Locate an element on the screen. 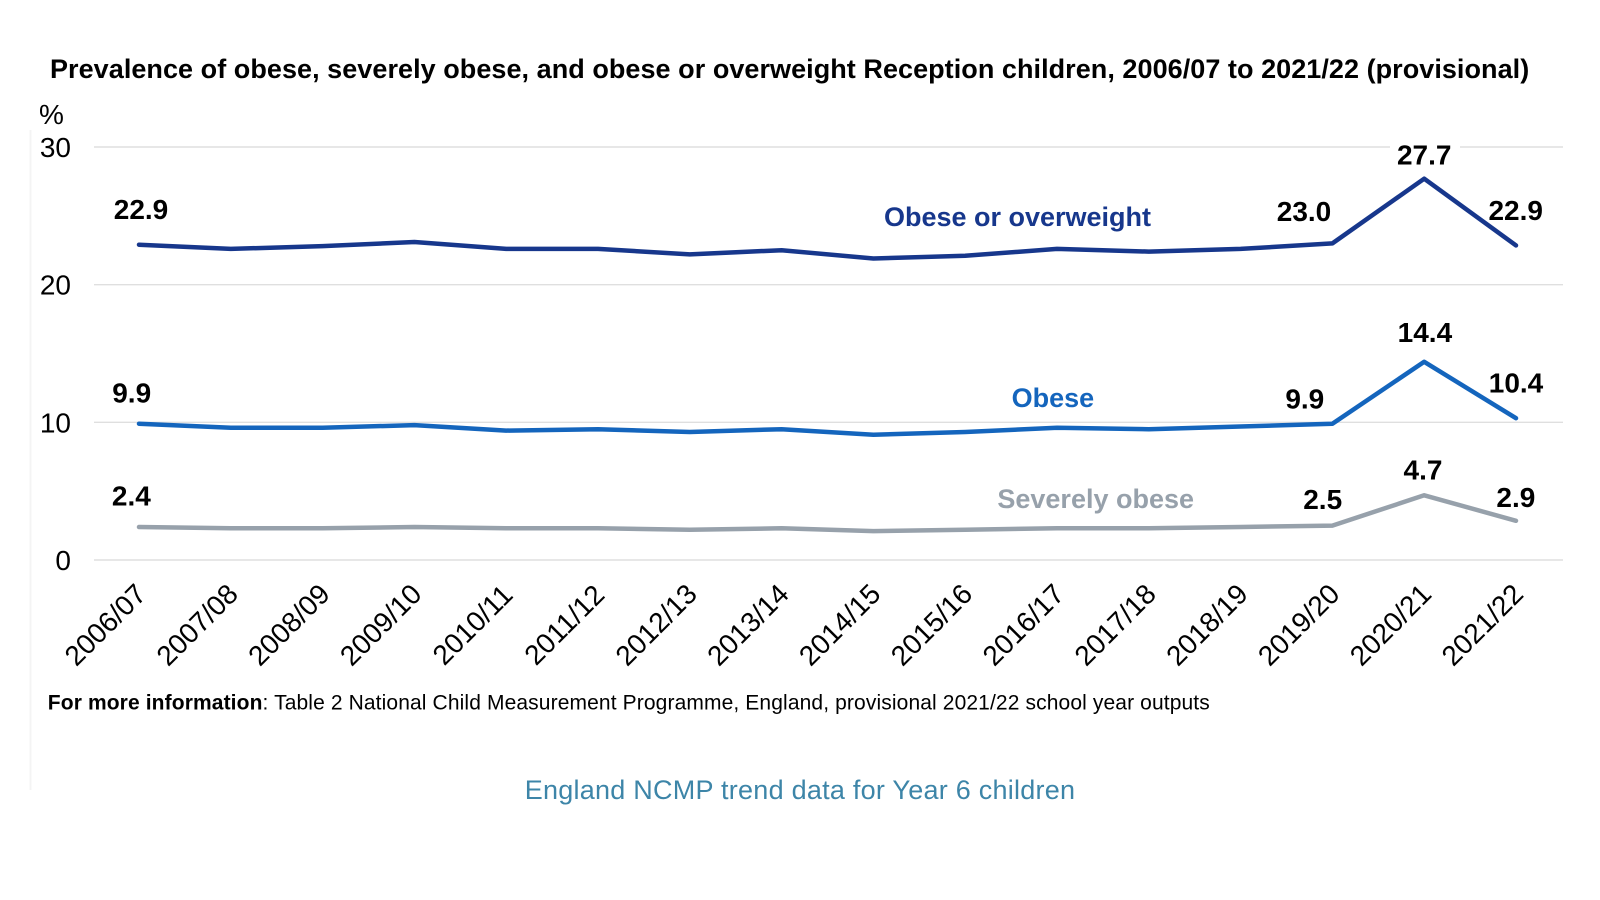  svg-text: 2.9 is located at coordinates (1515, 497).